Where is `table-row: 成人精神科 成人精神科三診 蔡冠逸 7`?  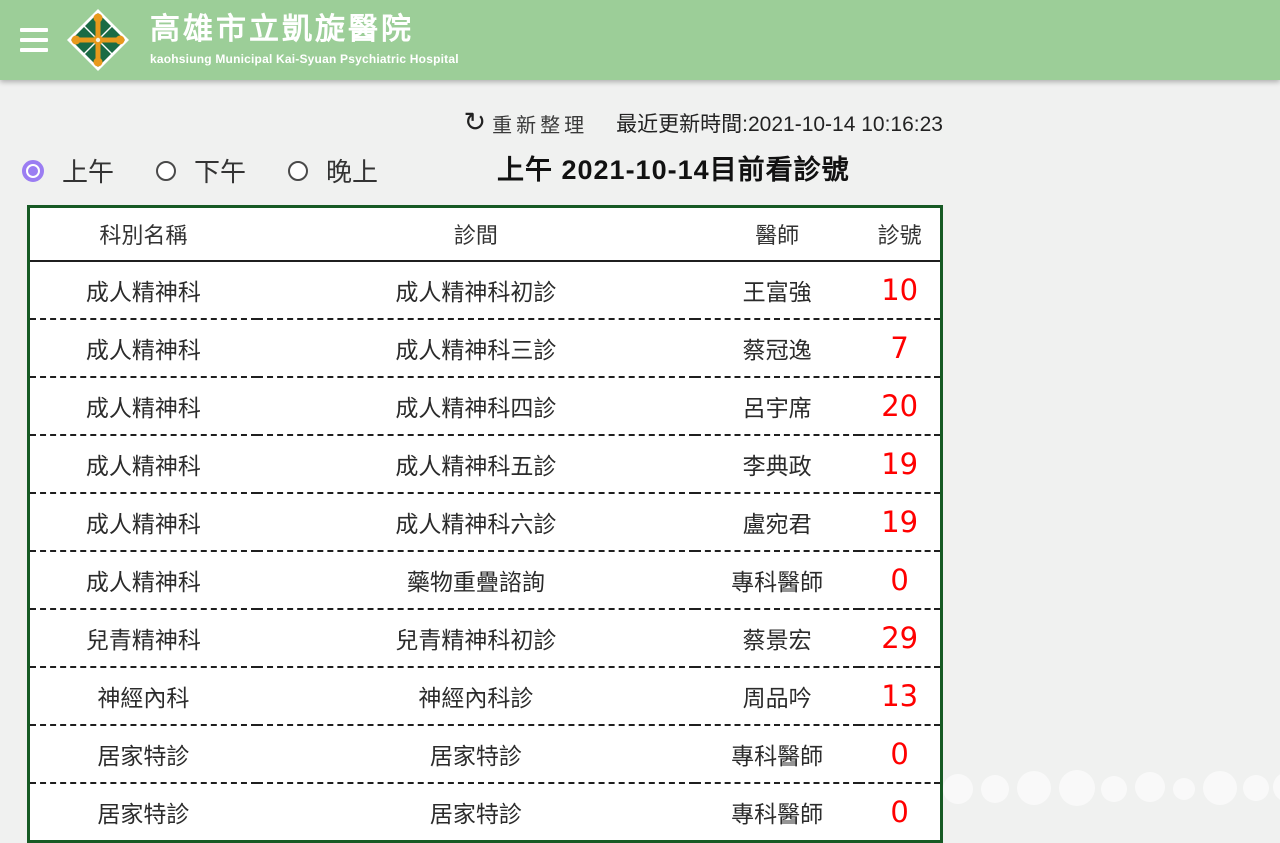 table-row: 成人精神科 成人精神科三診 蔡冠逸 7 is located at coordinates (485, 348).